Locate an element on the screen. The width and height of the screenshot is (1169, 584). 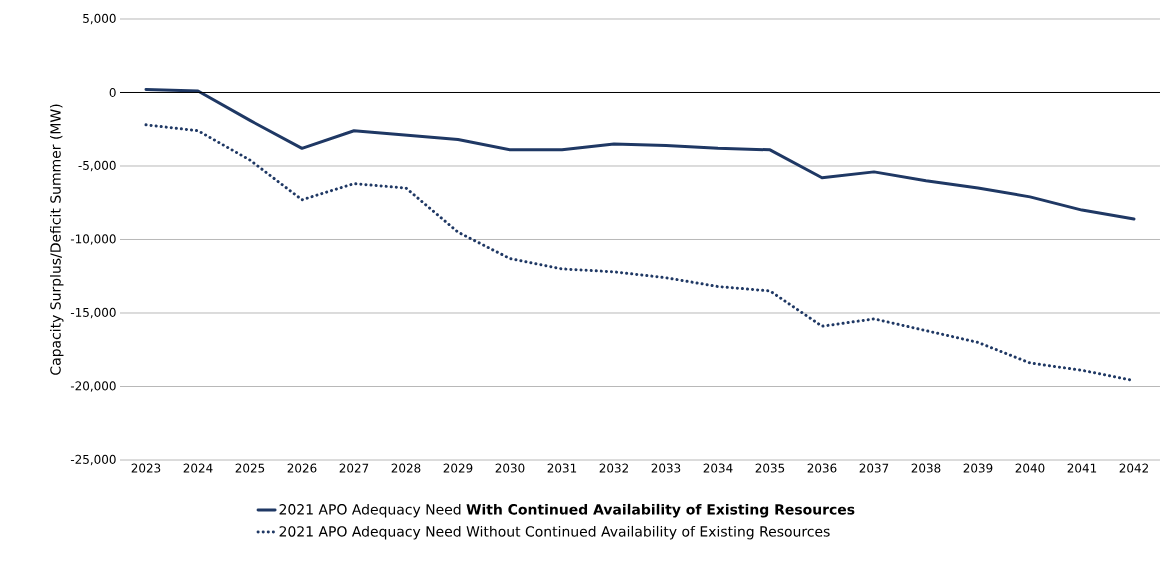
x-tick-label: 2025 is located at coordinates (250, 468).